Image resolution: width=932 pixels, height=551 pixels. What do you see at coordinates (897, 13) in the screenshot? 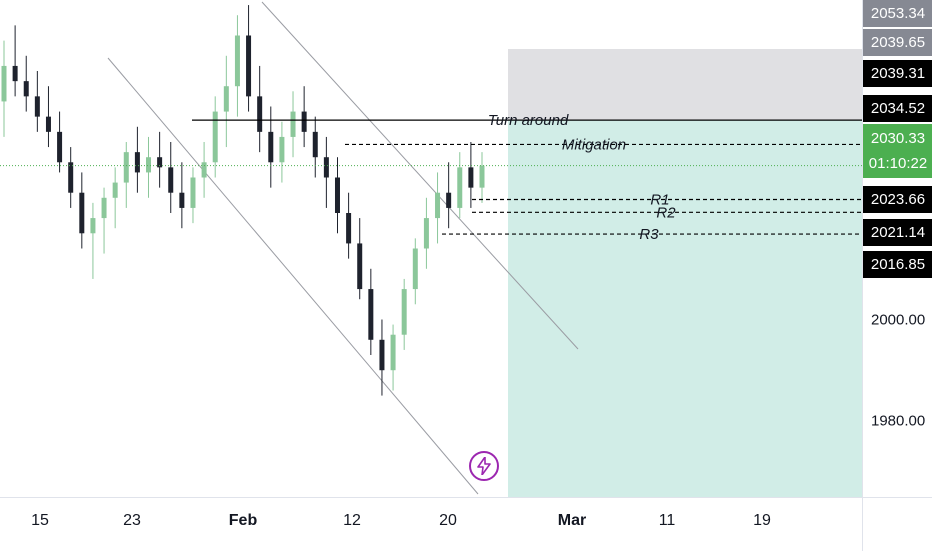
I see `price-badge: 2053.34` at bounding box center [897, 13].